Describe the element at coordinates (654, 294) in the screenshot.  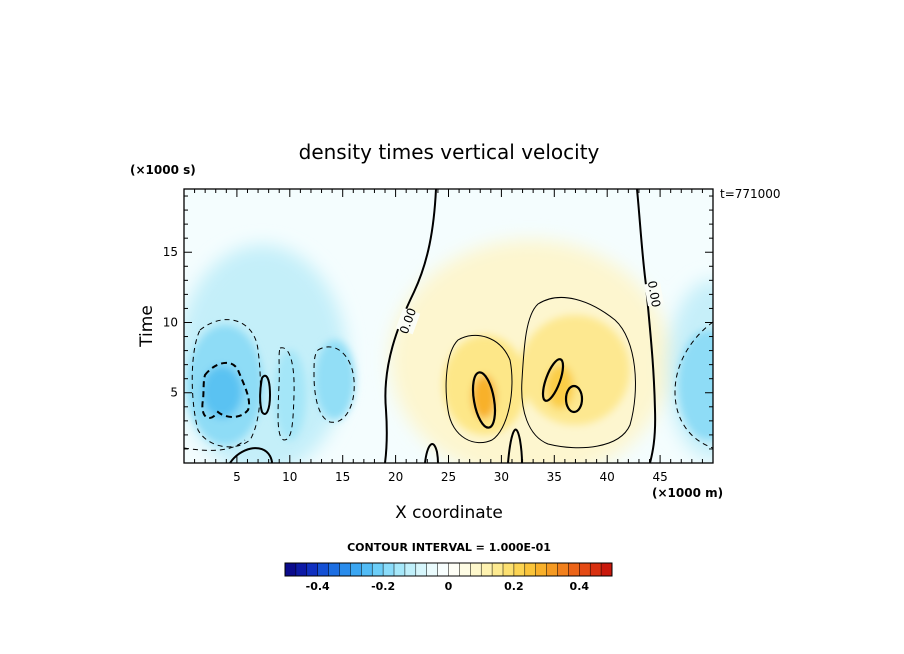
I see `contour-label-zero-right: 0.00` at that location.